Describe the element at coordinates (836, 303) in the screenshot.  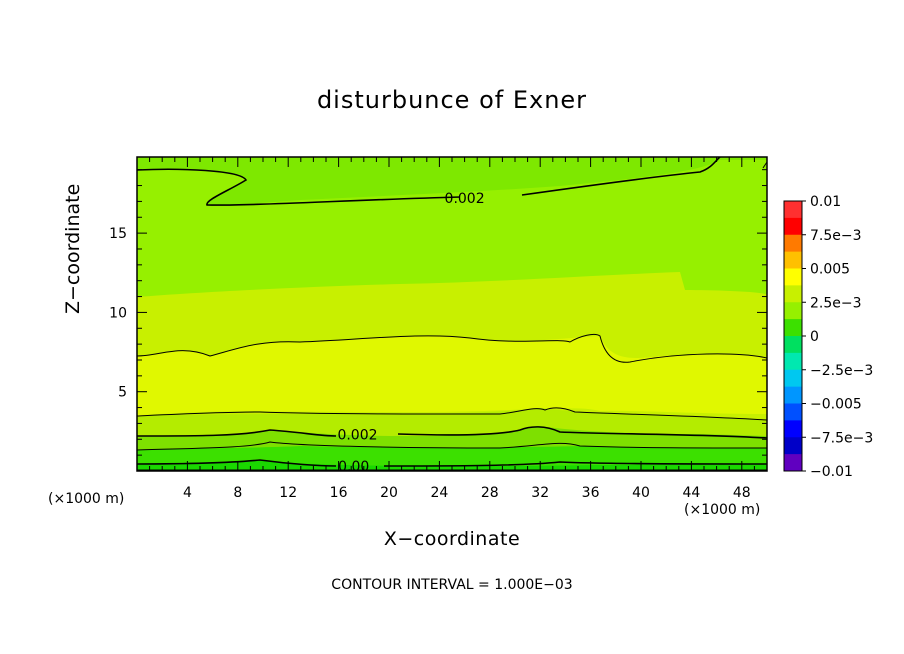
I see `colorbar-tick-label: 2.5e−3` at that location.